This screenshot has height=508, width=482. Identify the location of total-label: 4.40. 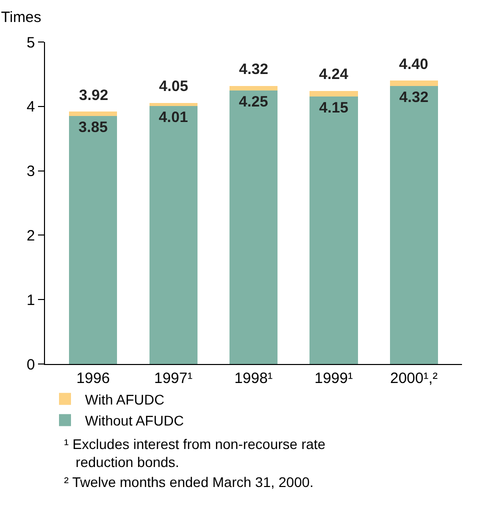
(413, 64).